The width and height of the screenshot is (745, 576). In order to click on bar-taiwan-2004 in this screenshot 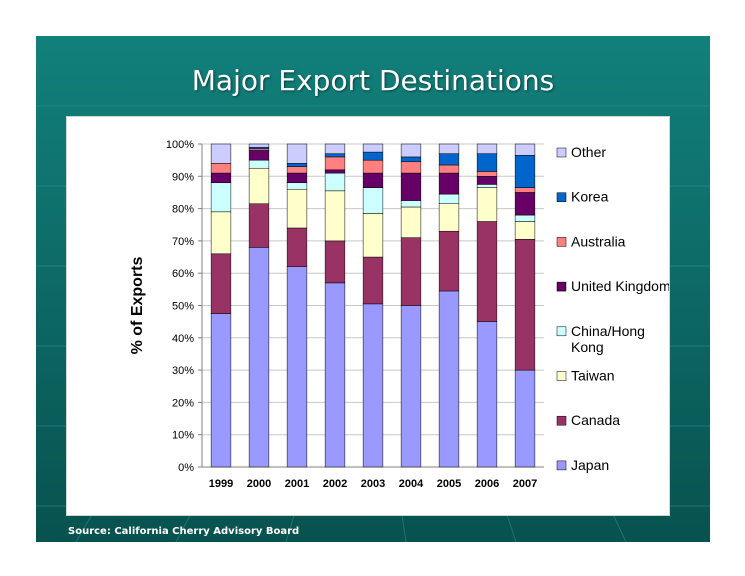, I will do `click(411, 222)`.